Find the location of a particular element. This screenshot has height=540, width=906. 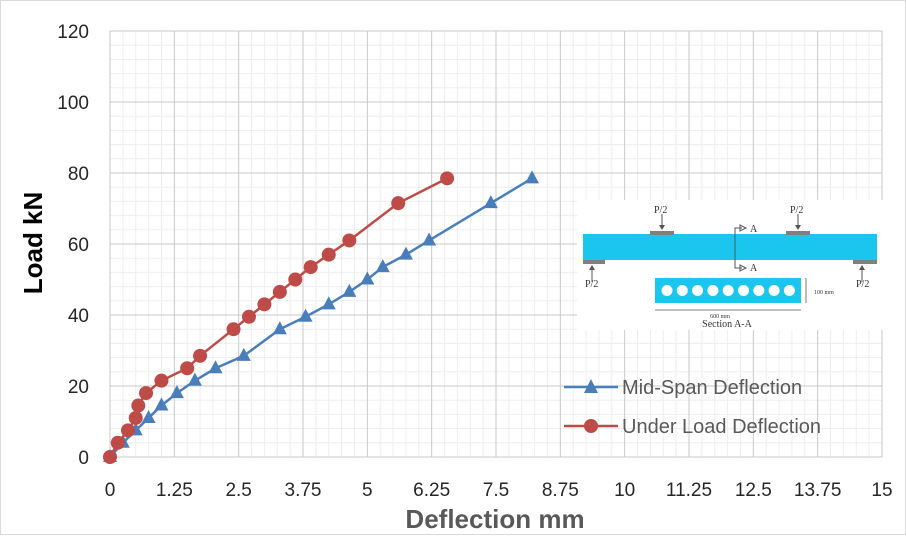

section-depth-label: 100 mm is located at coordinates (824, 293).